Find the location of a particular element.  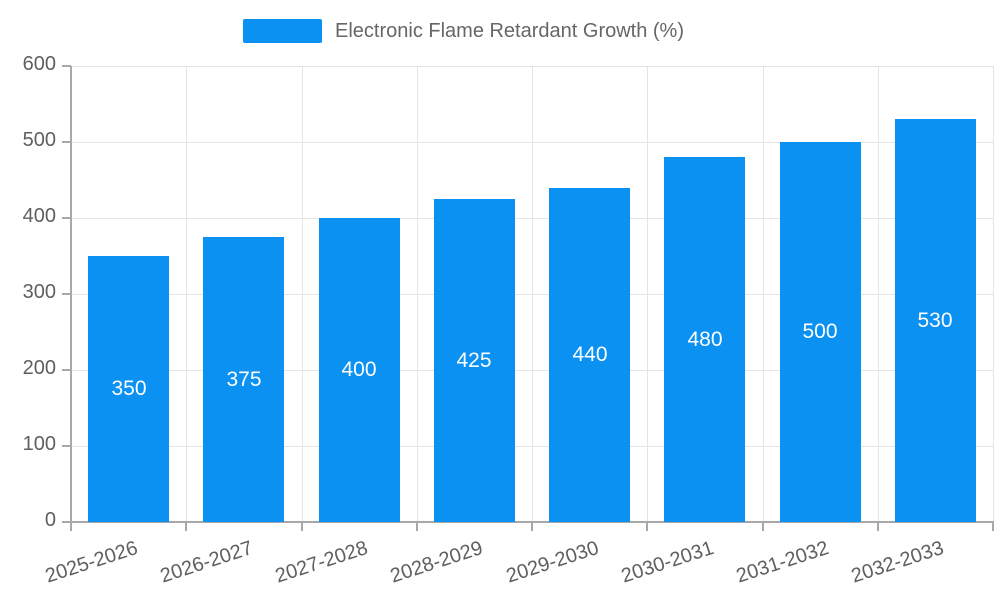

y-axis-line is located at coordinates (71, 298).